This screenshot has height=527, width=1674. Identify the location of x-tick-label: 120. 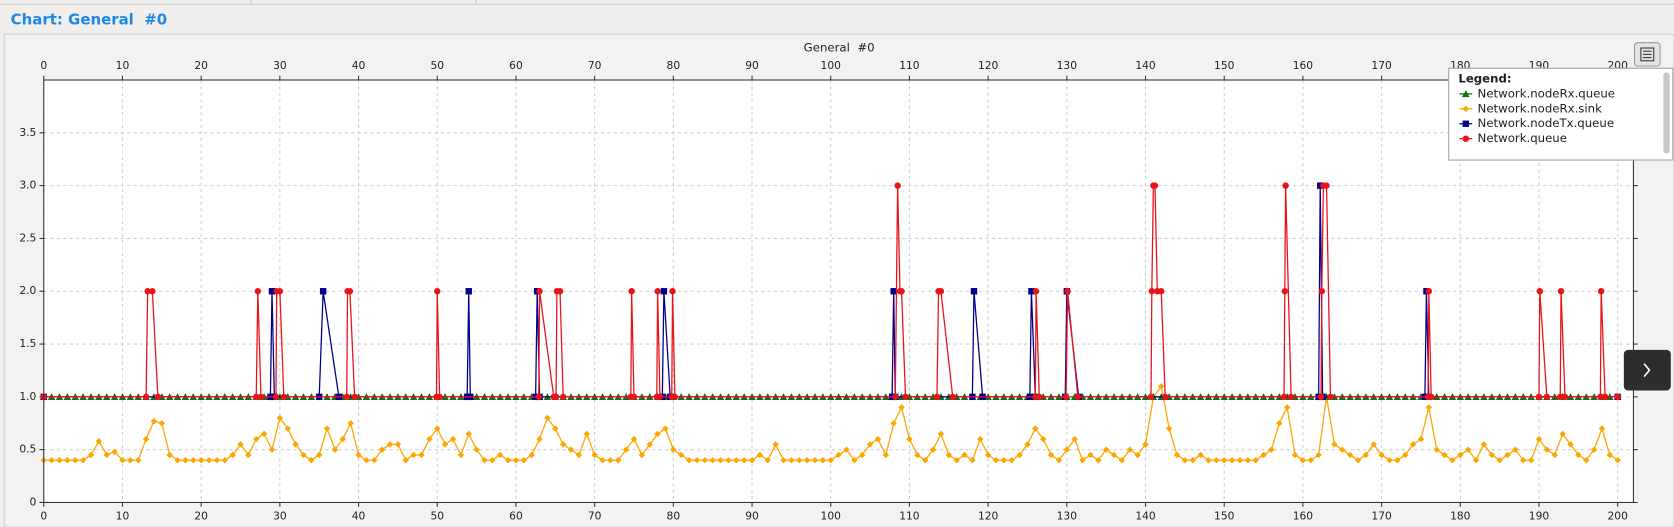
(988, 515).